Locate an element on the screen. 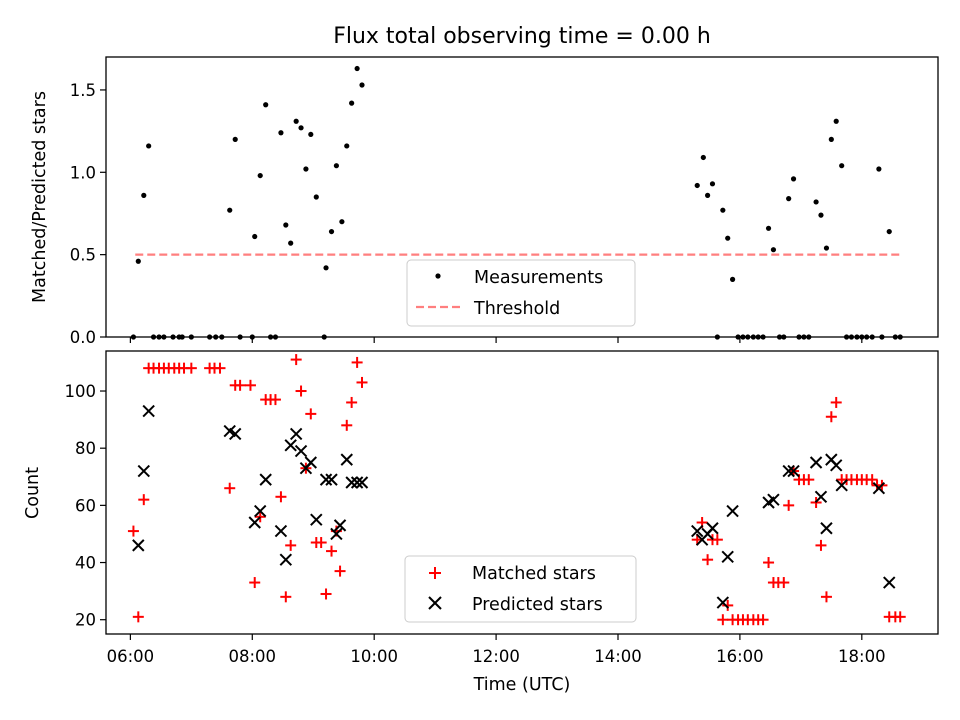 The width and height of the screenshot is (960, 720). bottom-legend: Matched stars Predicted stars is located at coordinates (520, 589).